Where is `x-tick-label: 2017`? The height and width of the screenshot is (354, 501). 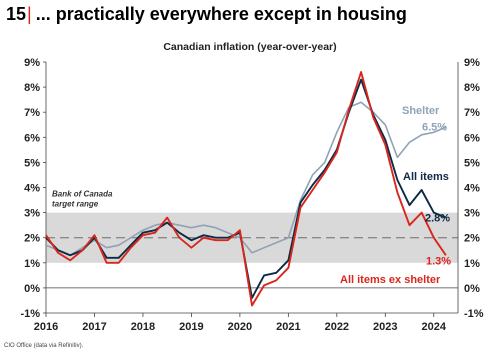
x-tick-label: 2017 is located at coordinates (94, 327).